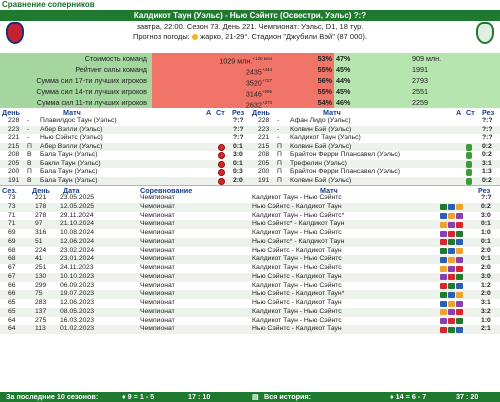 The width and height of the screenshot is (500, 402). I want to click on recent-result: 2:0, so click(238, 180).